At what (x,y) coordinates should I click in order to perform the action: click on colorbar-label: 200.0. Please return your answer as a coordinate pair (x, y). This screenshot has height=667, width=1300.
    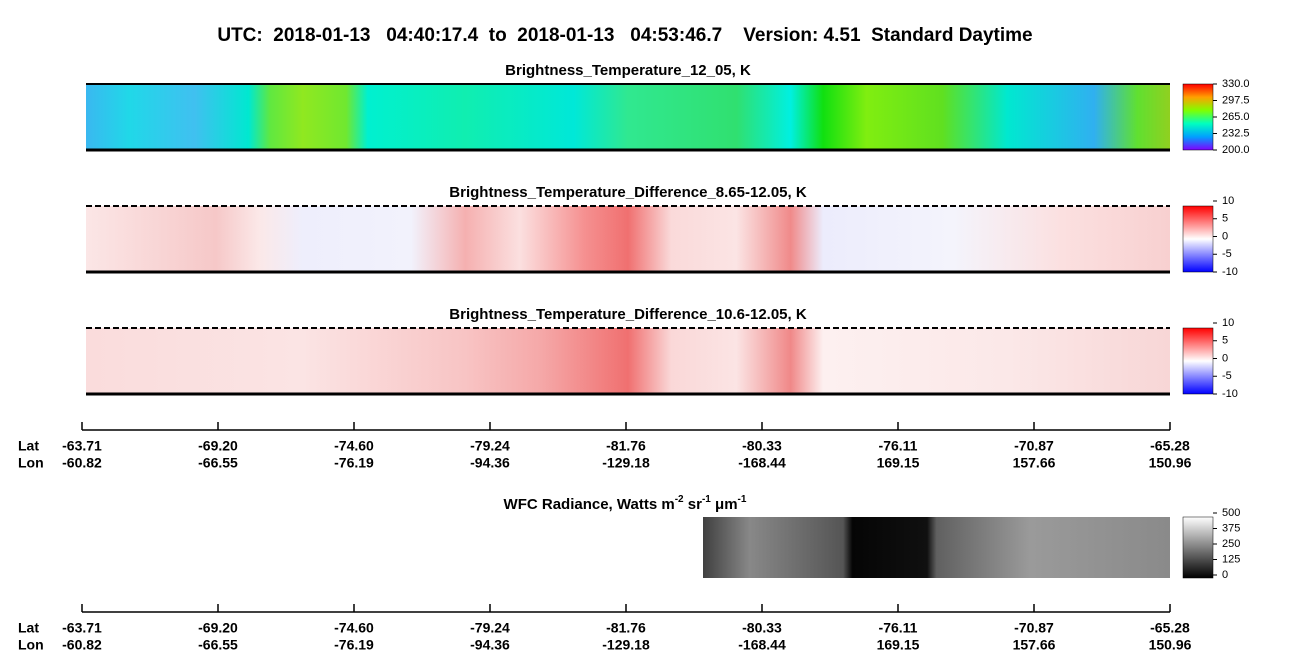
    Looking at the image, I should click on (1236, 150).